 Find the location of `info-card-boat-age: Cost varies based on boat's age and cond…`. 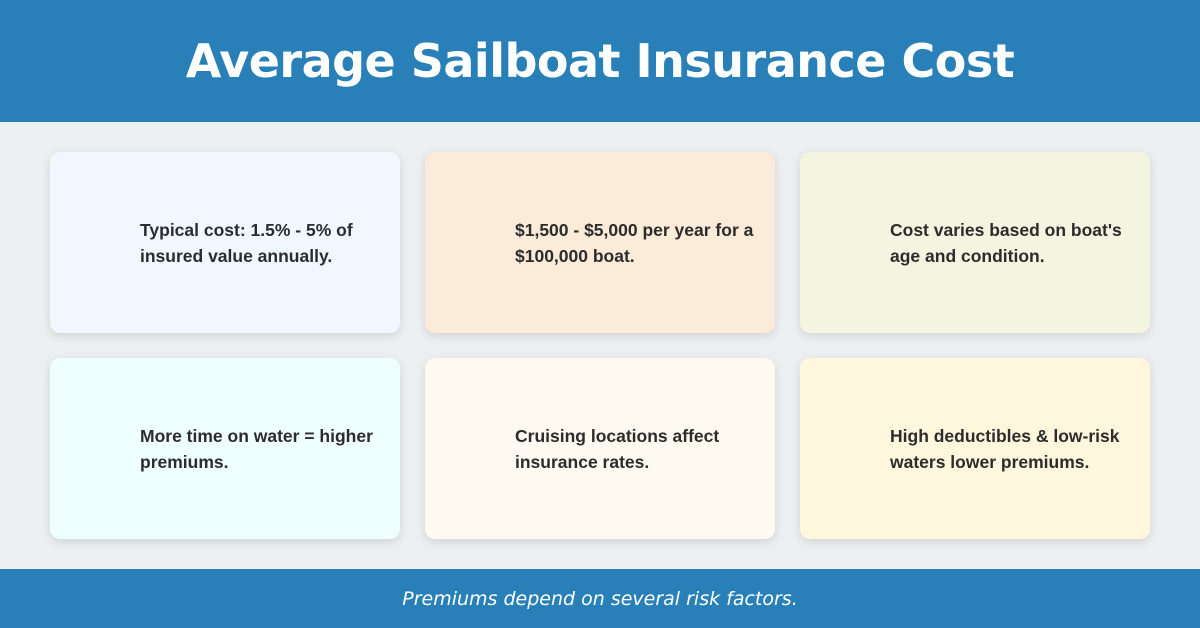

info-card-boat-age: Cost varies based on boat's age and cond… is located at coordinates (975, 242).